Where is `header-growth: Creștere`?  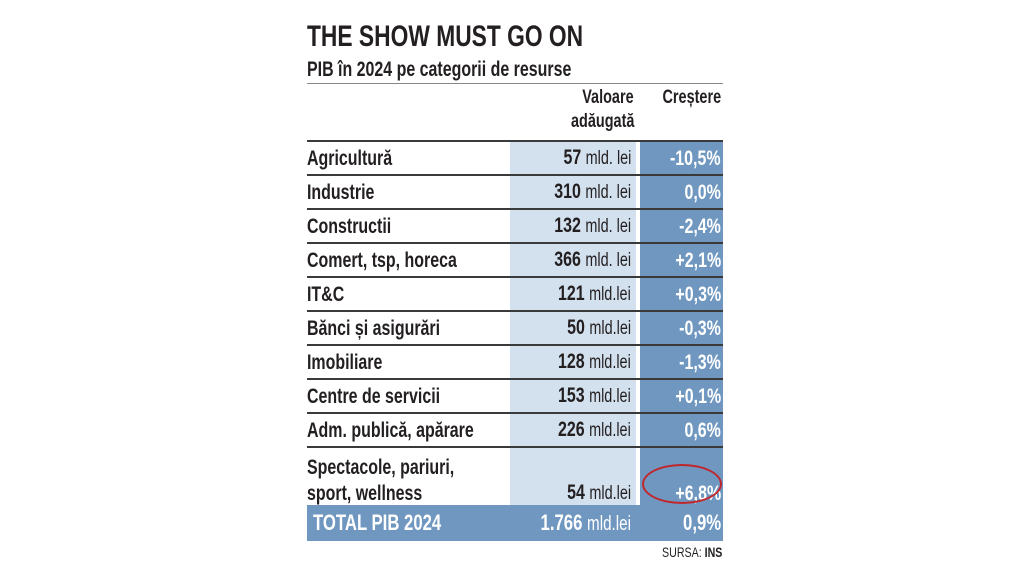
header-growth: Creștere is located at coordinates (691, 97).